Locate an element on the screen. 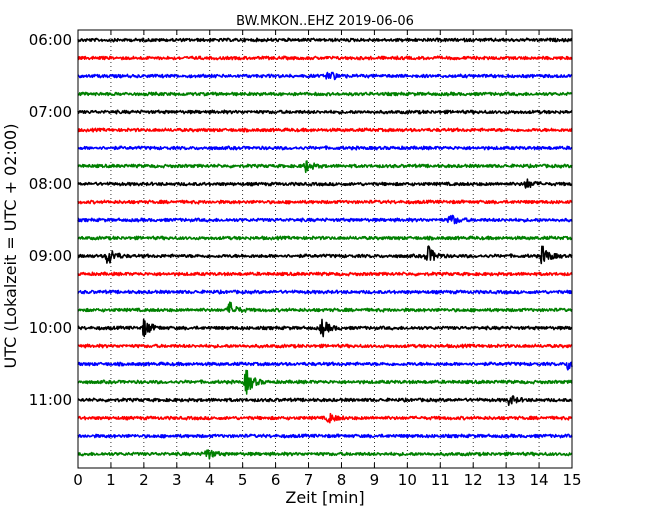 Image resolution: width=650 pixels, height=520 pixels. x-tick-label: 4 is located at coordinates (210, 480).